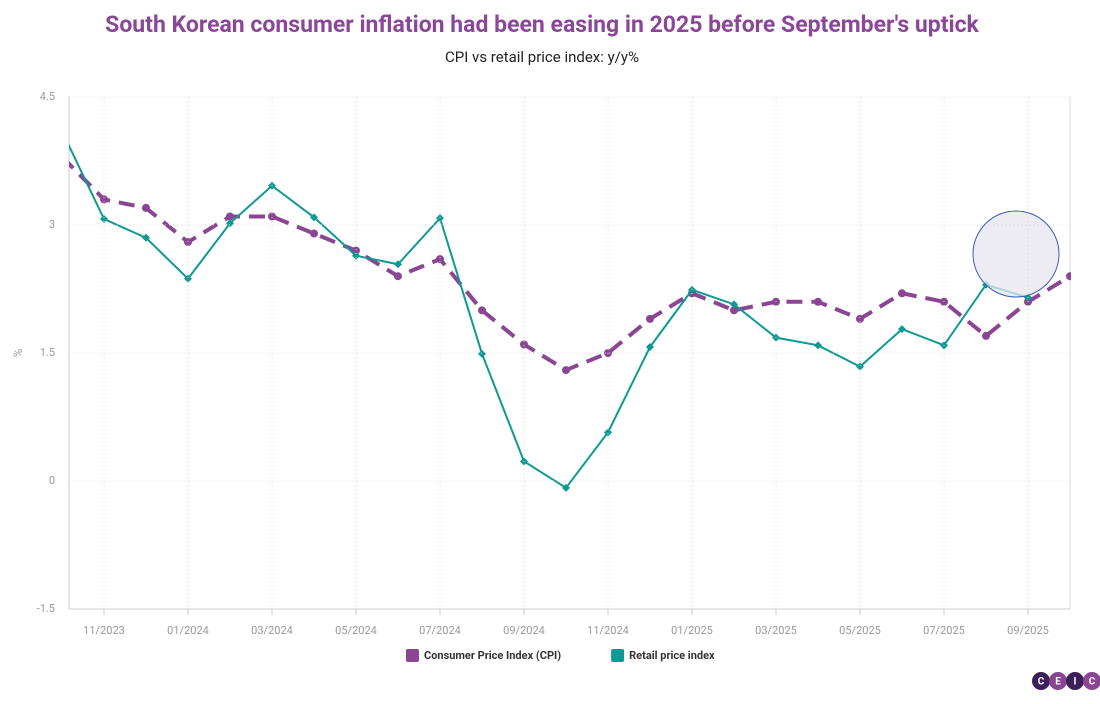 The image size is (1100, 704). I want to click on y-tick-label: 3, so click(52, 224).